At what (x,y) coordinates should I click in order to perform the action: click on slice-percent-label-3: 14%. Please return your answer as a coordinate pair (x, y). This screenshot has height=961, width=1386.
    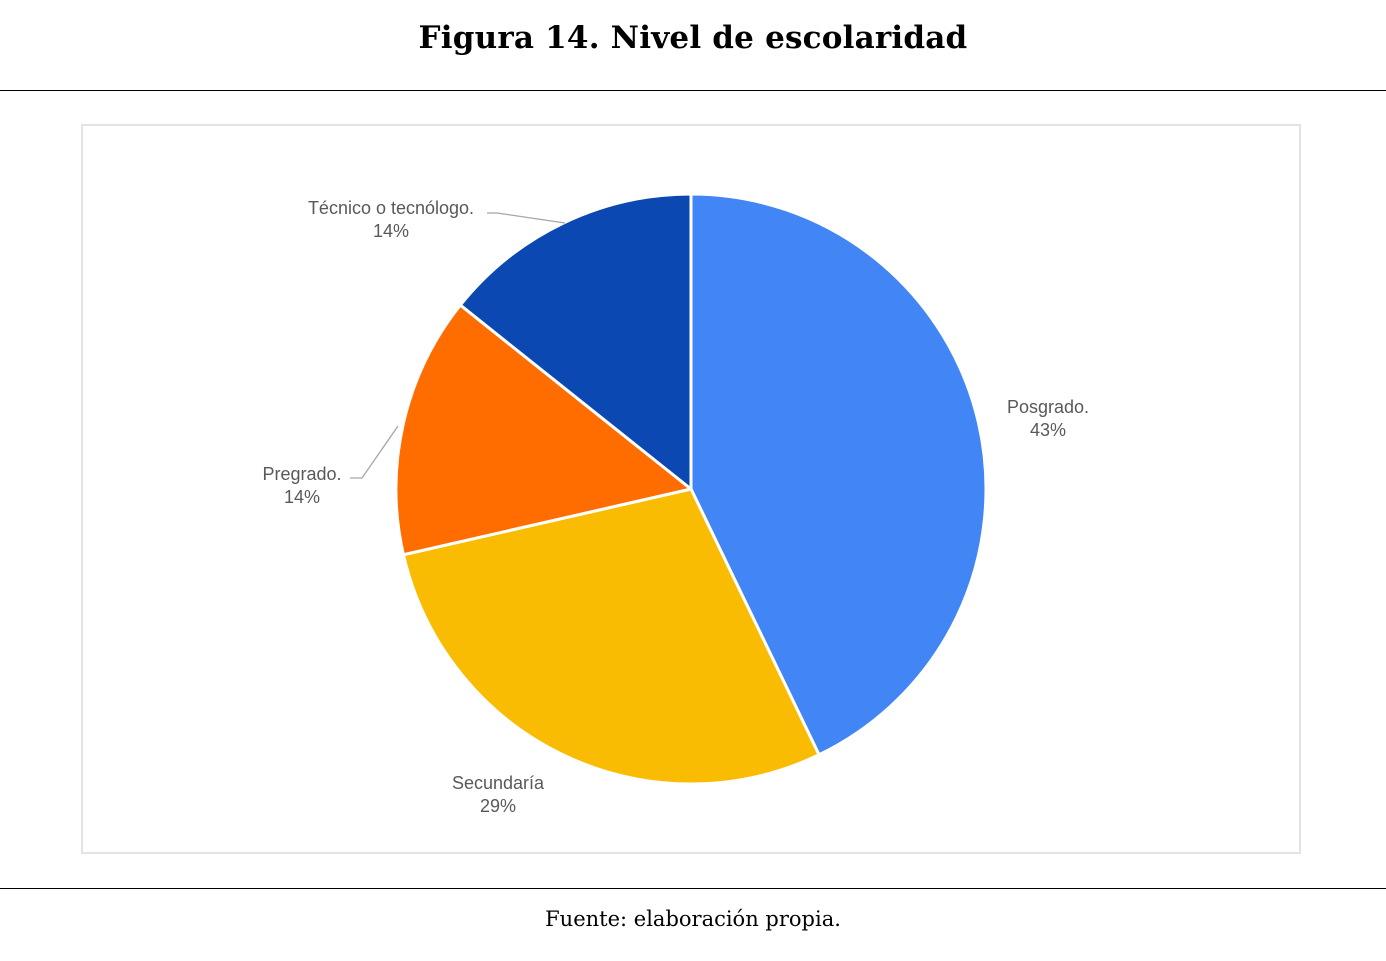
    Looking at the image, I should click on (302, 497).